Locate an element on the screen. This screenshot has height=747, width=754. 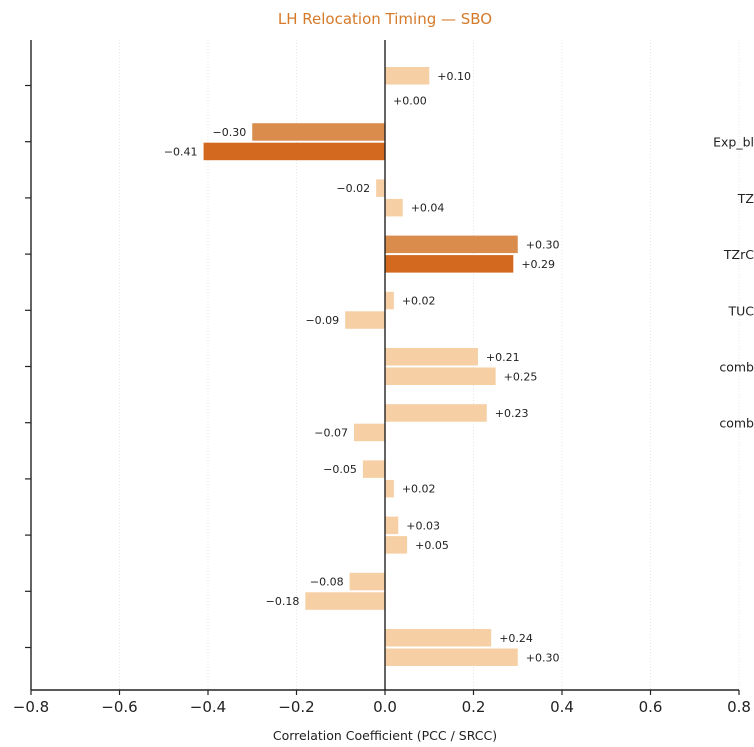
bar-value-label: −0.02 is located at coordinates (353, 188).